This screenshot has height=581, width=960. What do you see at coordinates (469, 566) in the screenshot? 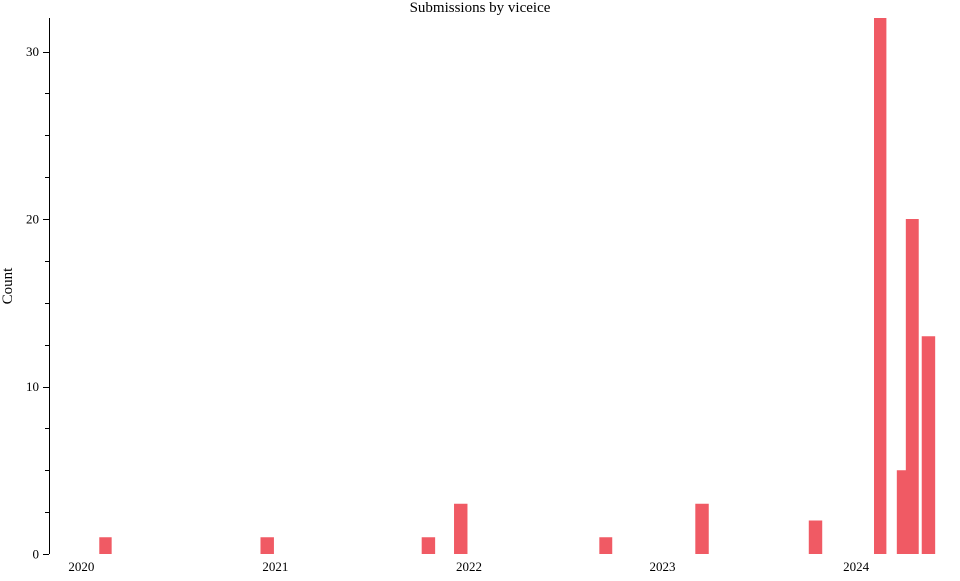
I see `x-tick-label-2022: 2022` at bounding box center [469, 566].